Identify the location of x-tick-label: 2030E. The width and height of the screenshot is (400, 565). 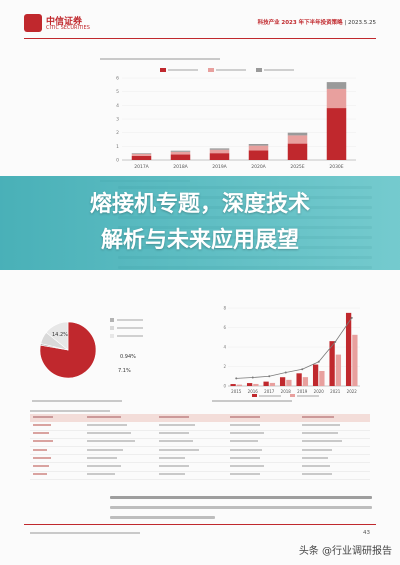
(336, 167).